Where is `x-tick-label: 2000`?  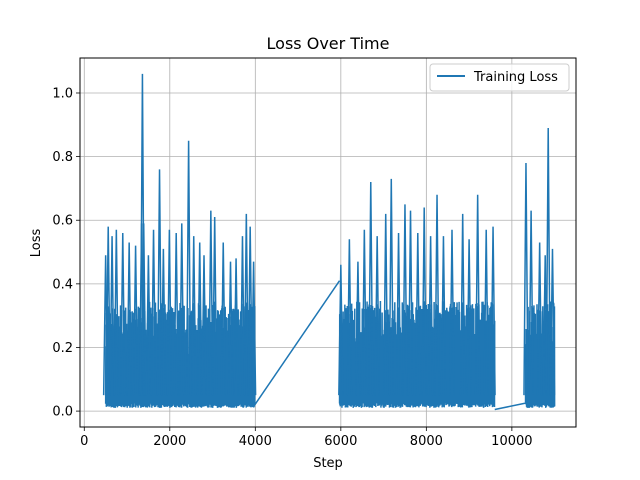
x-tick-label: 2000 is located at coordinates (169, 441).